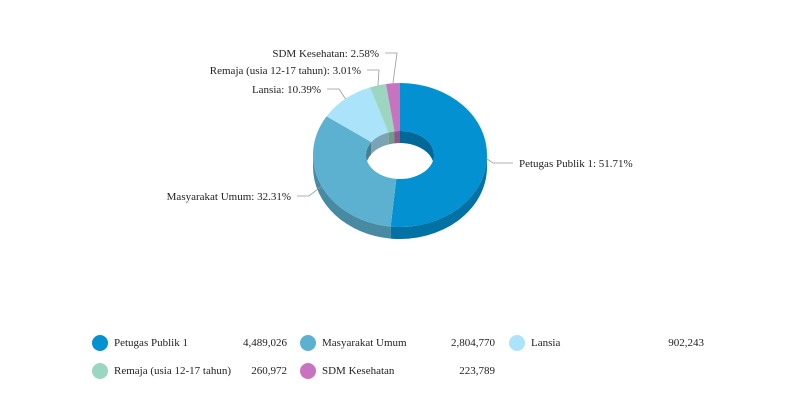 This screenshot has height=400, width=800. Describe the element at coordinates (609, 343) in the screenshot. I see `legend-item-lansia: Lansia 902,243` at that location.